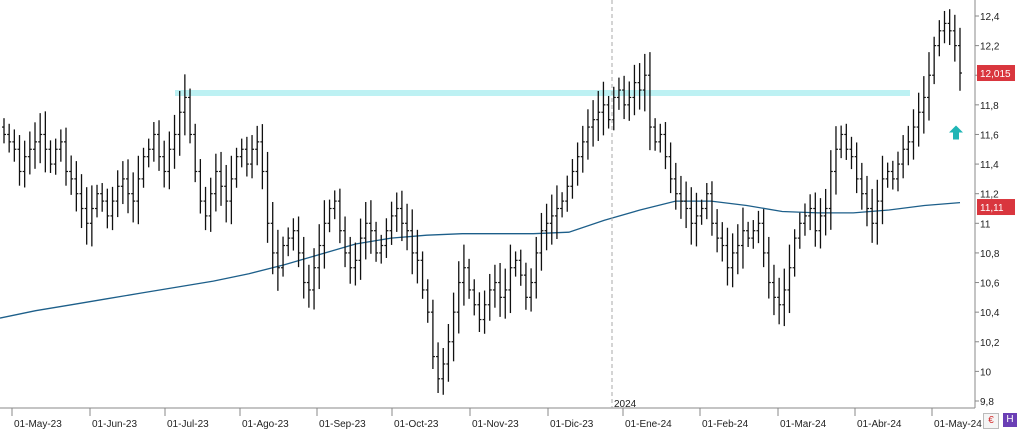  I want to click on y-tick-label: 10,8, so click(990, 254).